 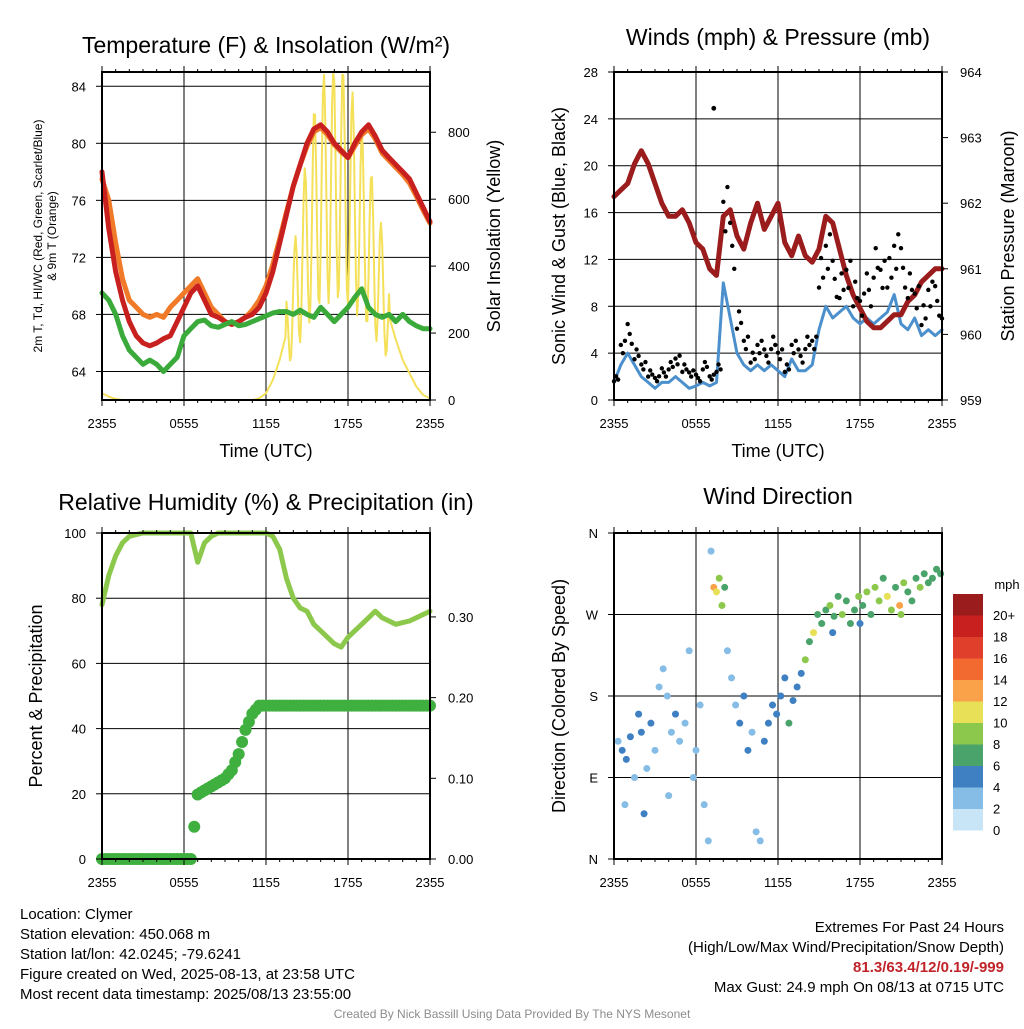 What do you see at coordinates (36, 695) in the screenshot?
I see `humidity-ylabel: Percent & Precipitation` at bounding box center [36, 695].